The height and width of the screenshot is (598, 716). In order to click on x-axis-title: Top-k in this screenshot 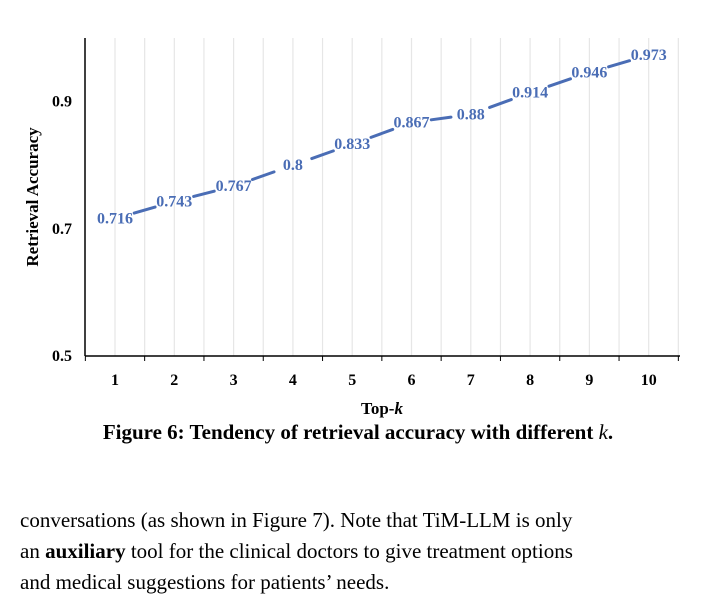, I will do `click(382, 408)`.